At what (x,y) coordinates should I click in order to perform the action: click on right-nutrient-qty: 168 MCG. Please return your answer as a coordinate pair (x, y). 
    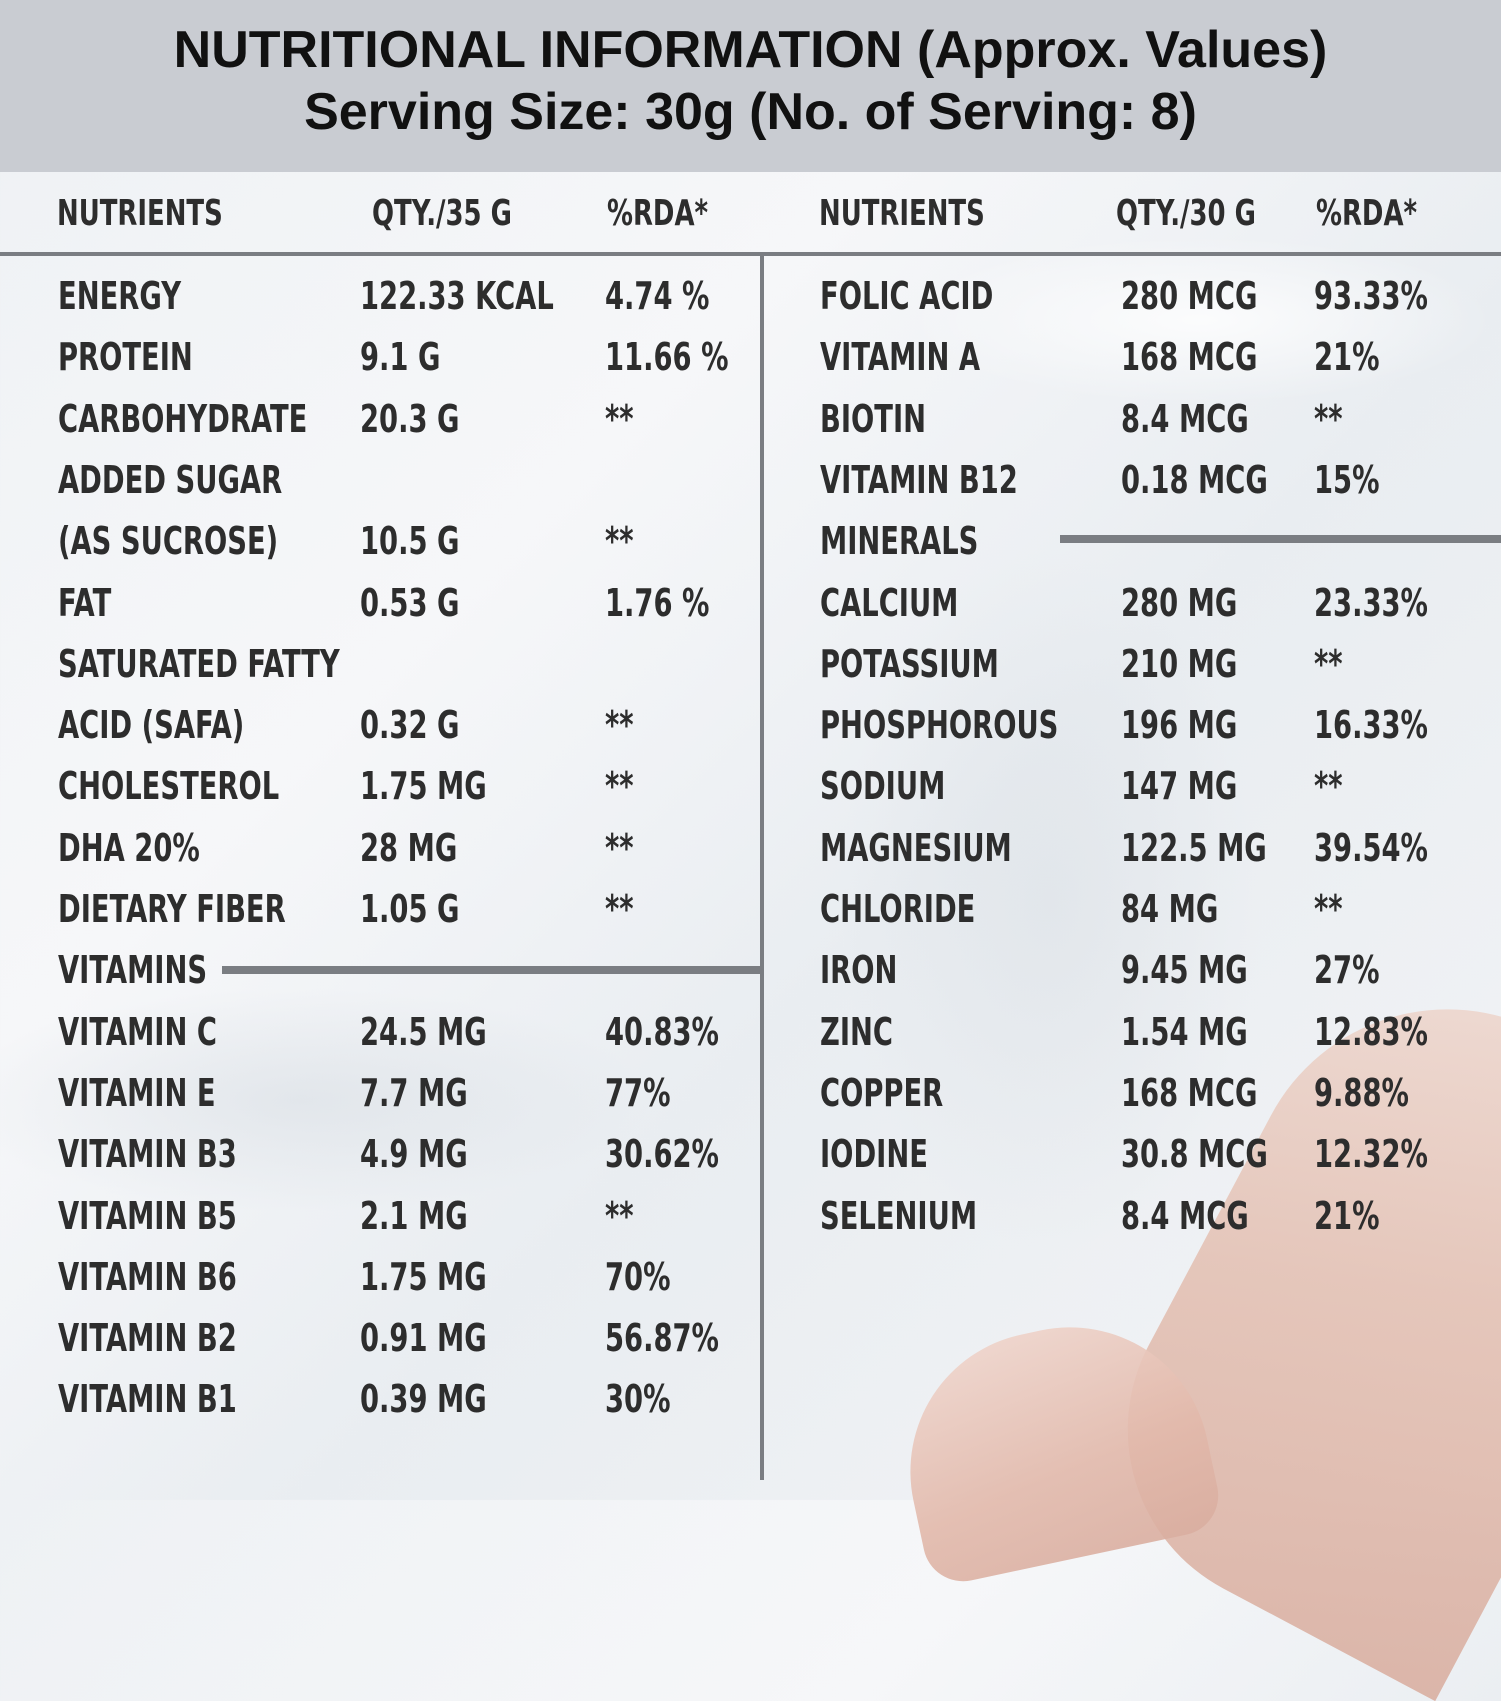
    Looking at the image, I should click on (1189, 357).